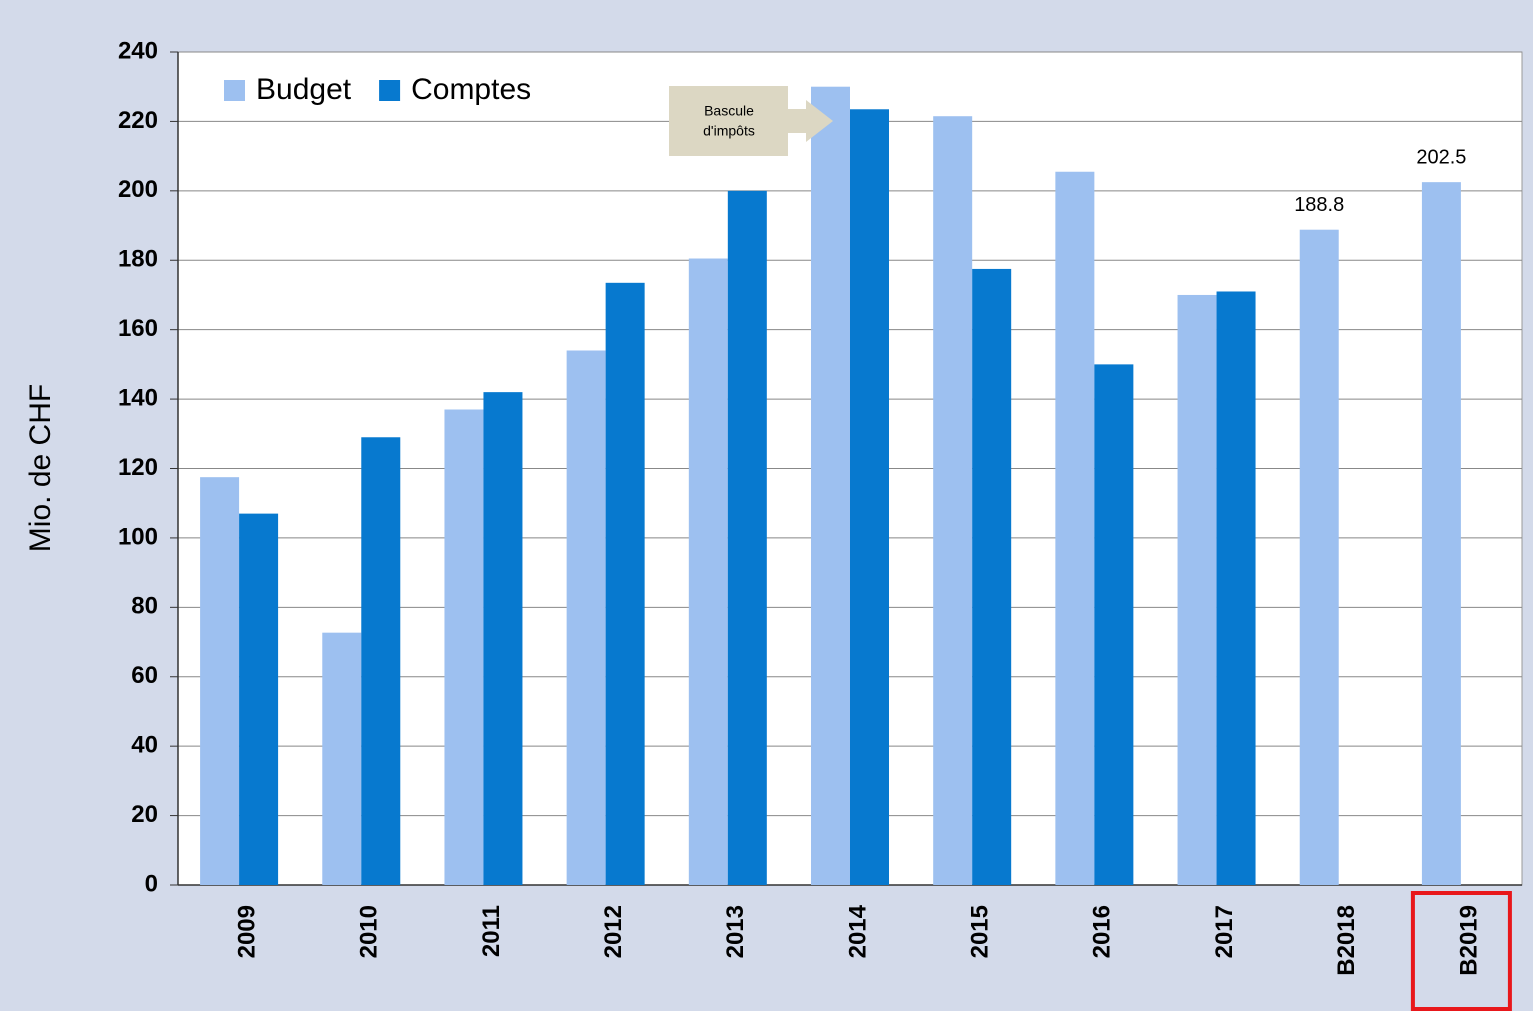  Describe the element at coordinates (1319, 205) in the screenshot. I see `data-label: 188.8` at that location.